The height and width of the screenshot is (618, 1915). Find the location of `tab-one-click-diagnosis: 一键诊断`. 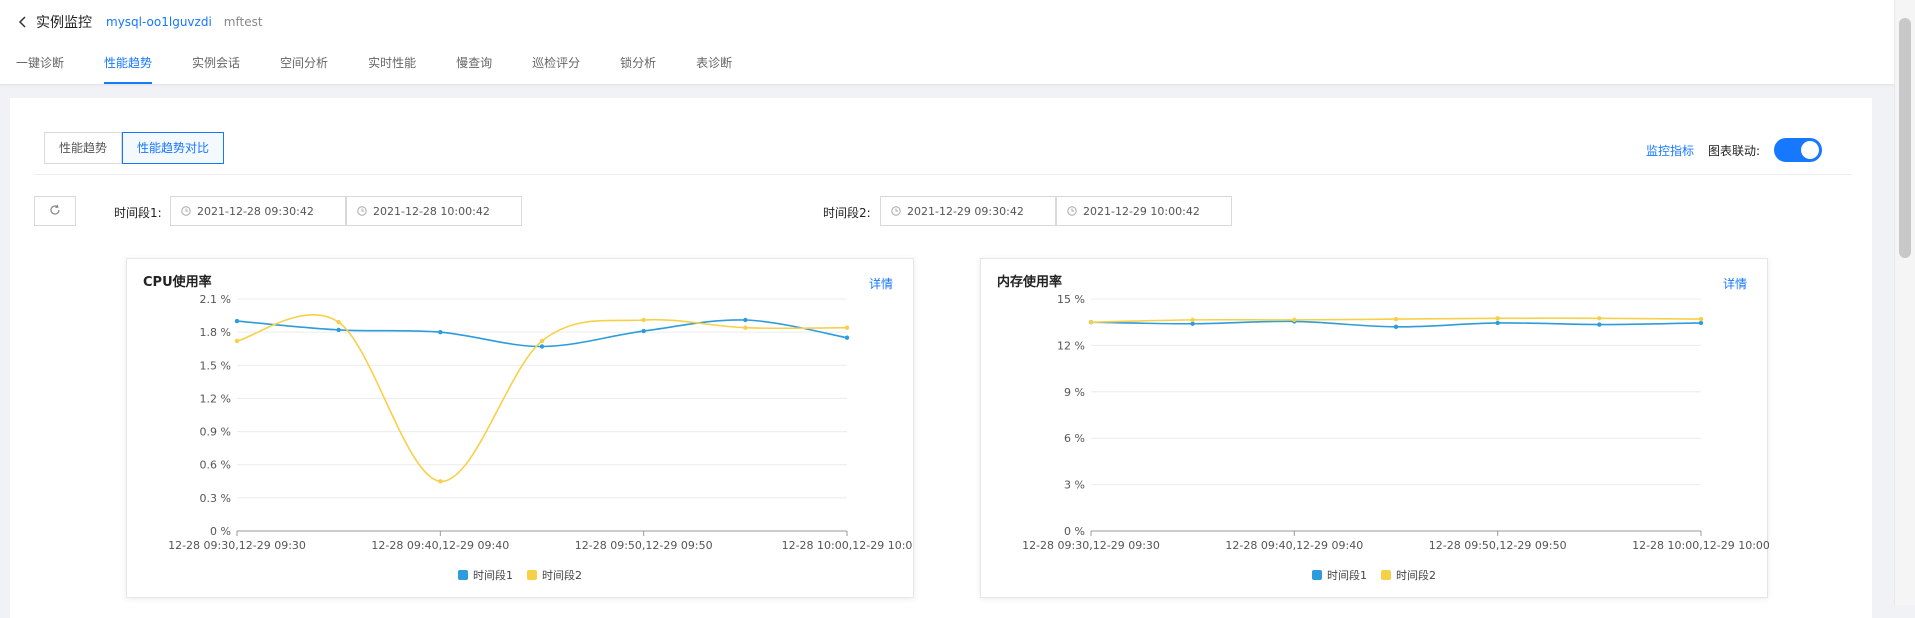

tab-one-click-diagnosis: 一键诊断 is located at coordinates (40, 63).